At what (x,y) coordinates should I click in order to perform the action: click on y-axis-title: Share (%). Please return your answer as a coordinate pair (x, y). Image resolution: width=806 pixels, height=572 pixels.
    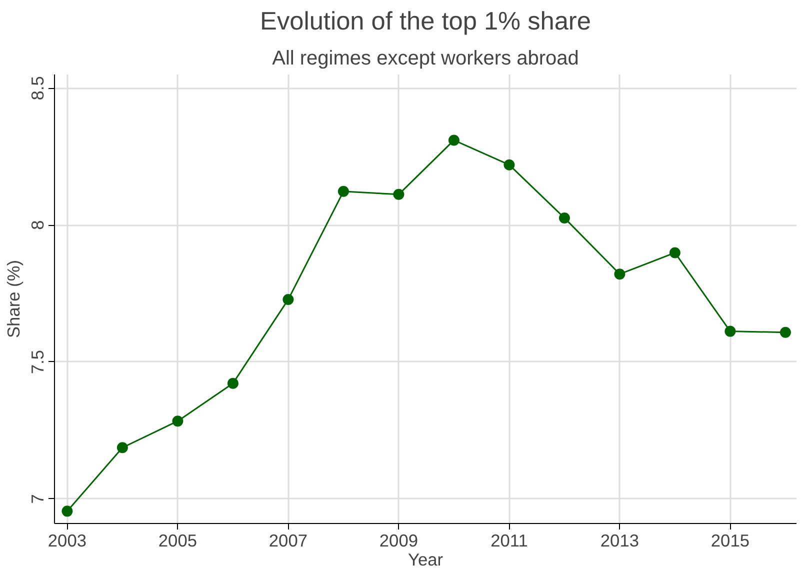
    Looking at the image, I should click on (14, 299).